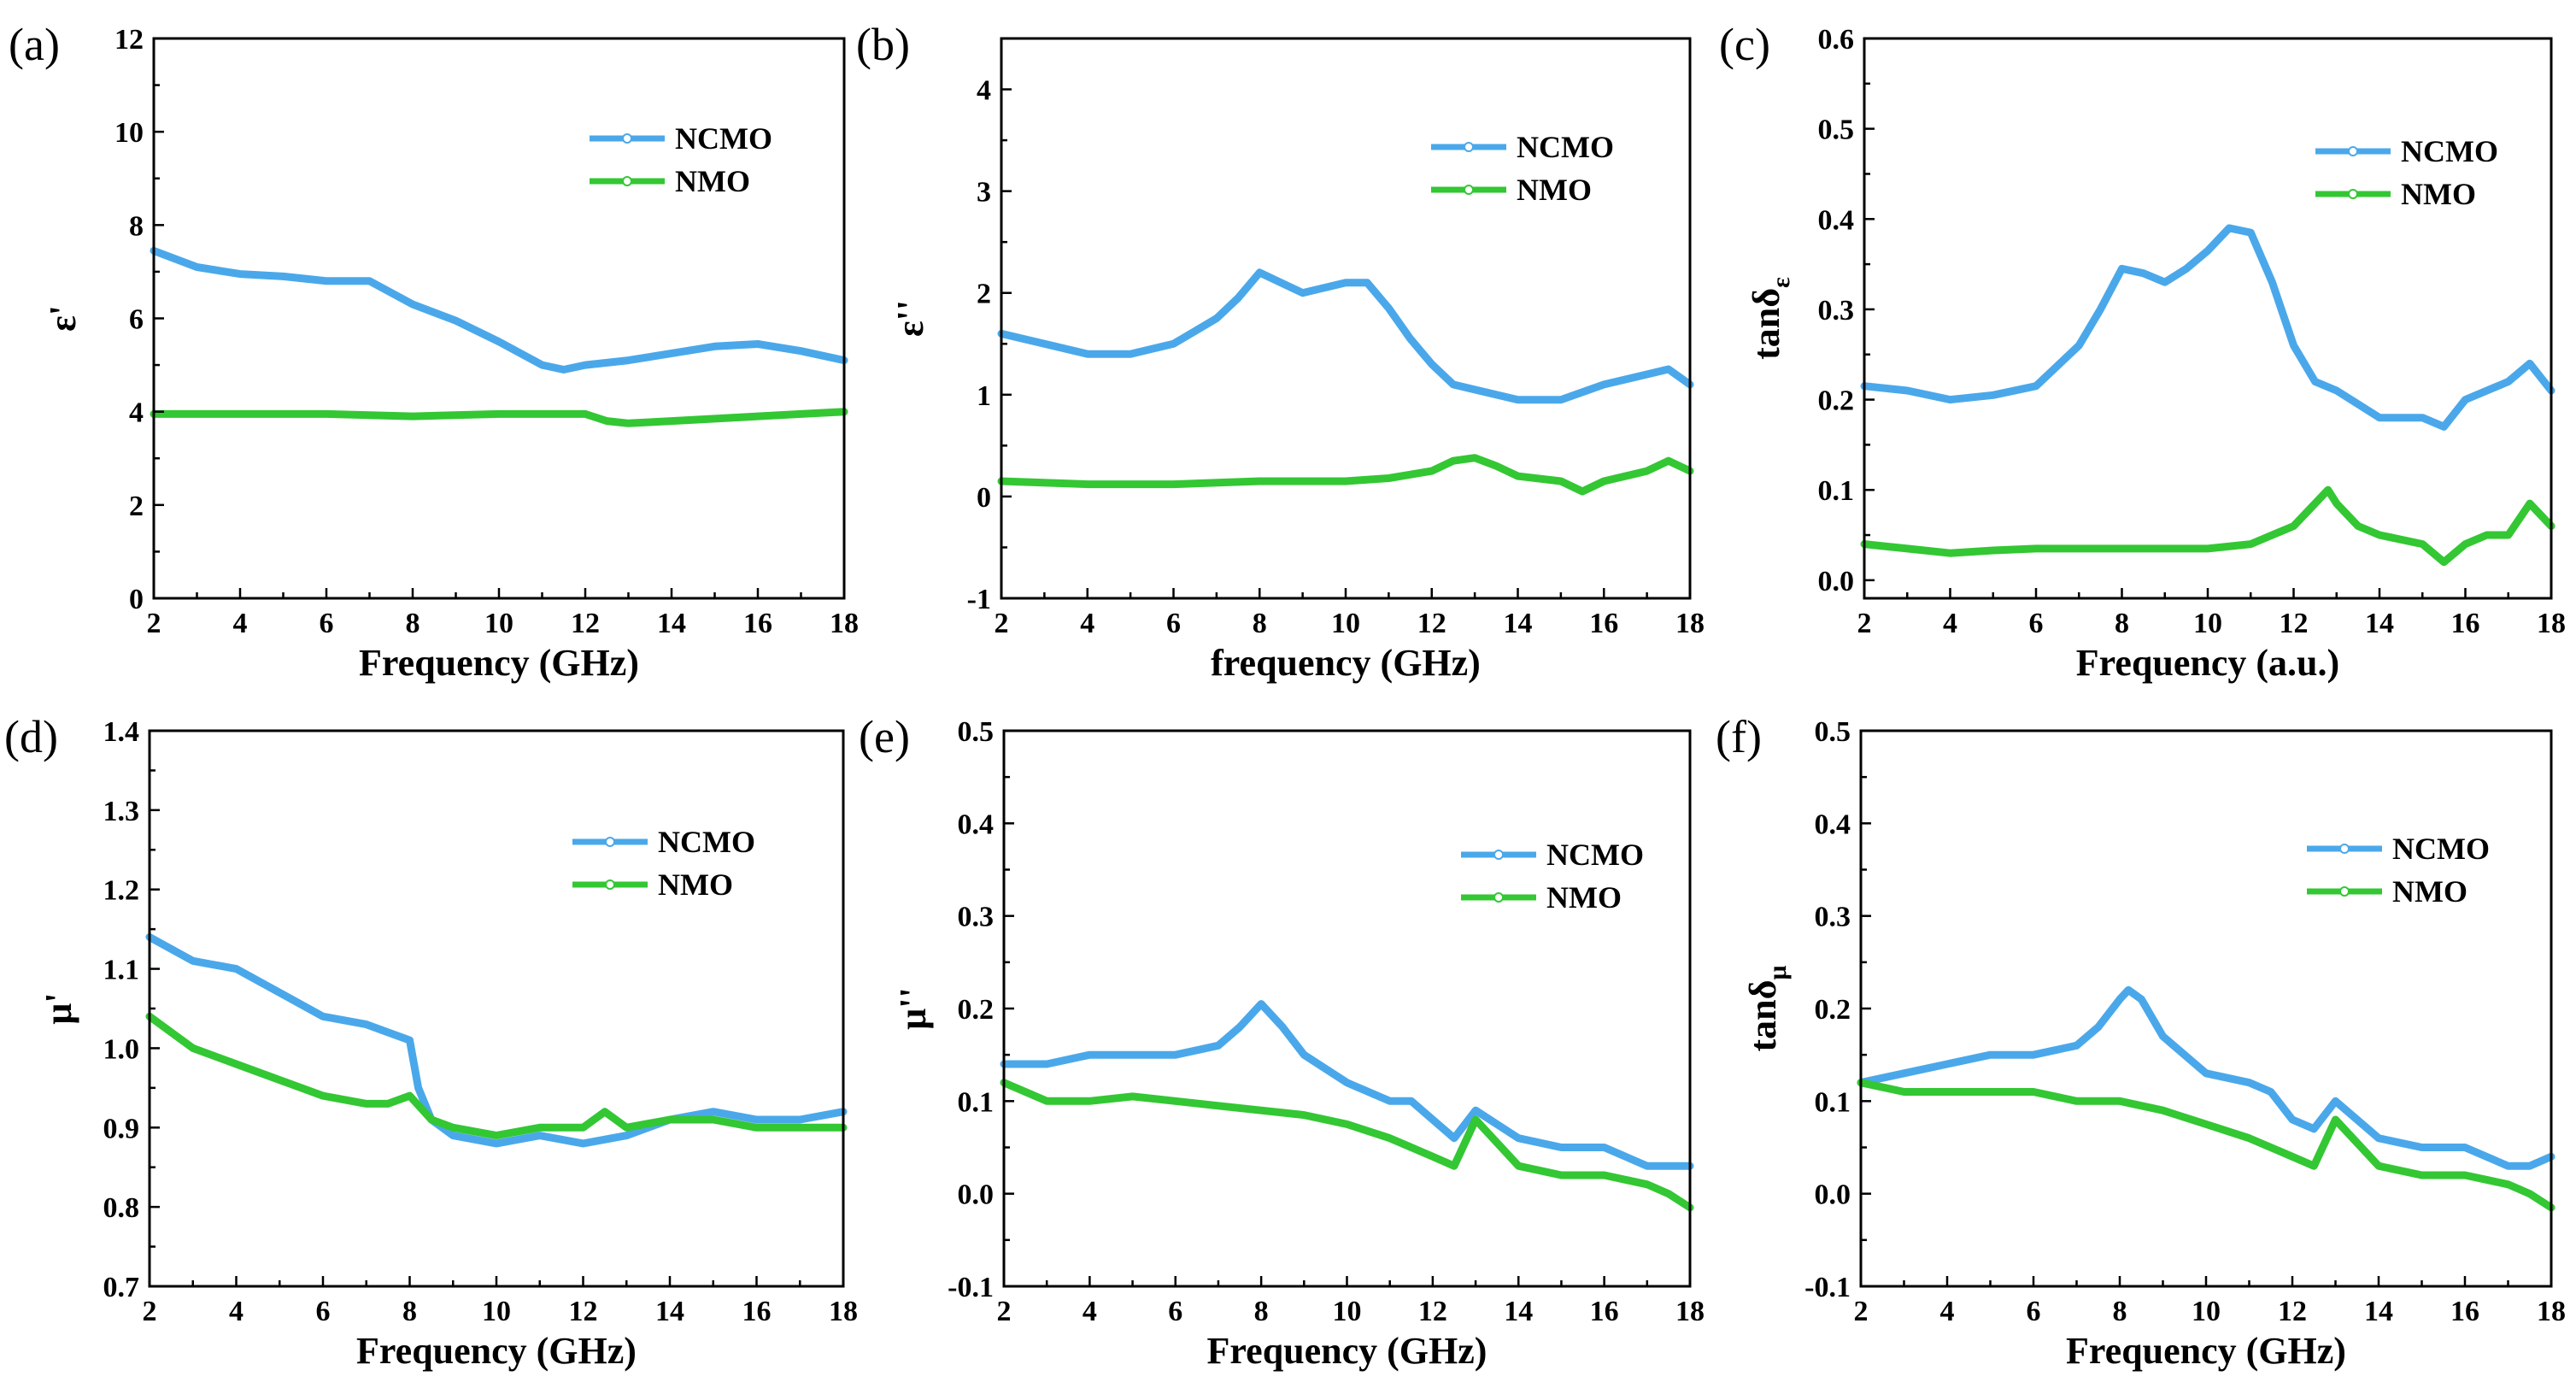  Describe the element at coordinates (1346, 663) in the screenshot. I see `x-axis-title: frequency (GHz)` at that location.